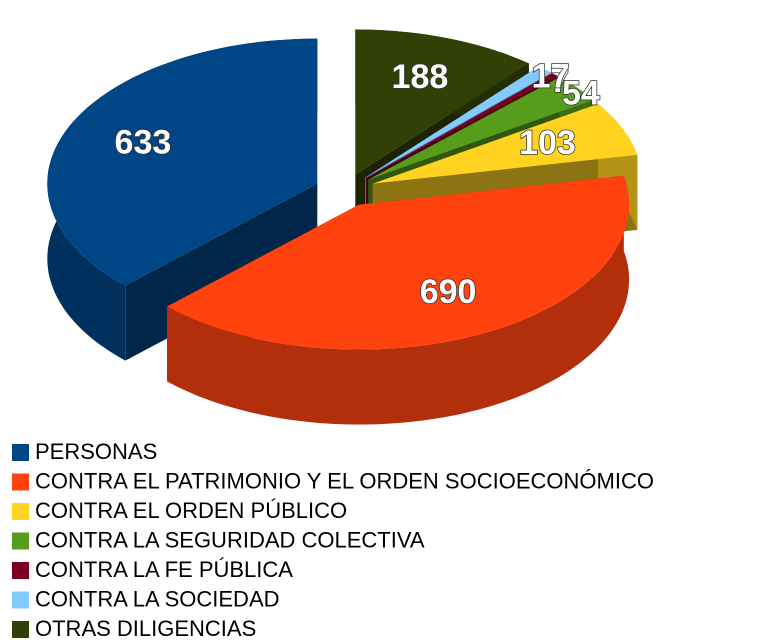  I want to click on legend-label: CONTRA LA FE PÚBLICA, so click(164, 569).